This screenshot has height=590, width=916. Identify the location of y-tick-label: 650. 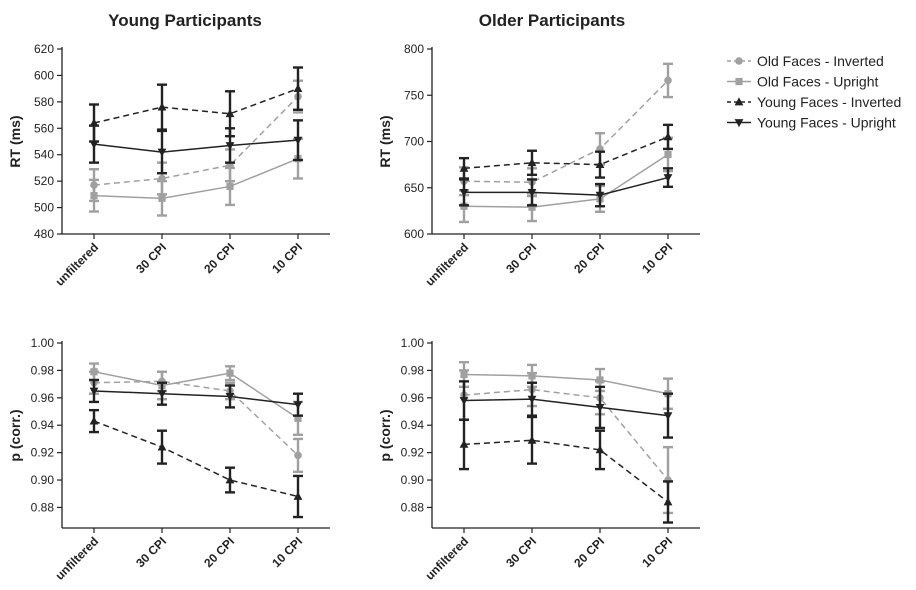
(414, 188).